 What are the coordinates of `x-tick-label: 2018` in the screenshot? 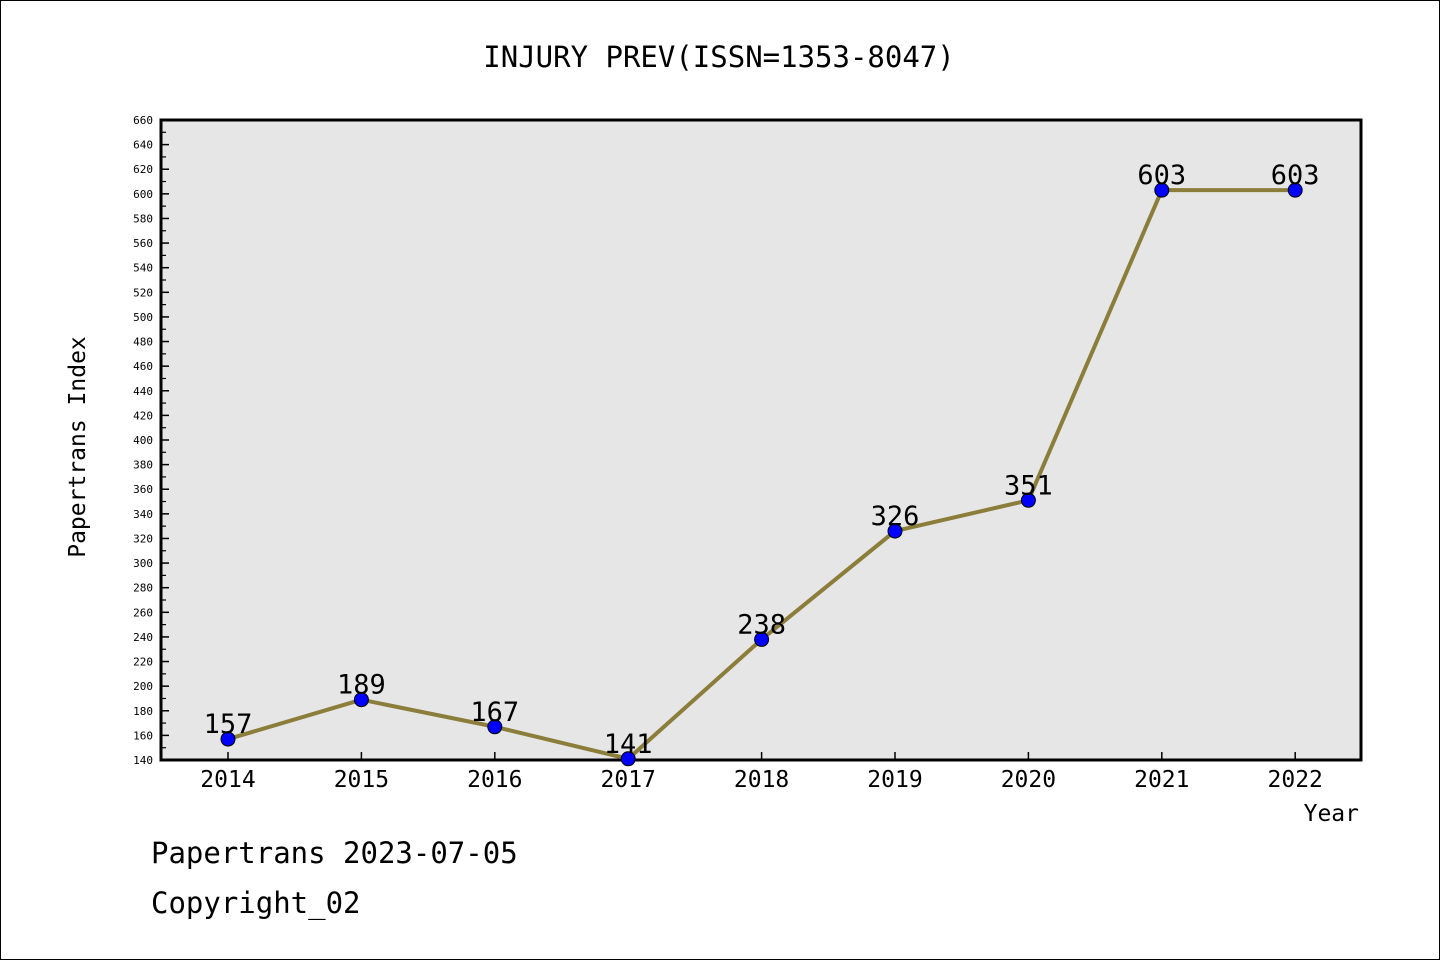 It's located at (761, 780).